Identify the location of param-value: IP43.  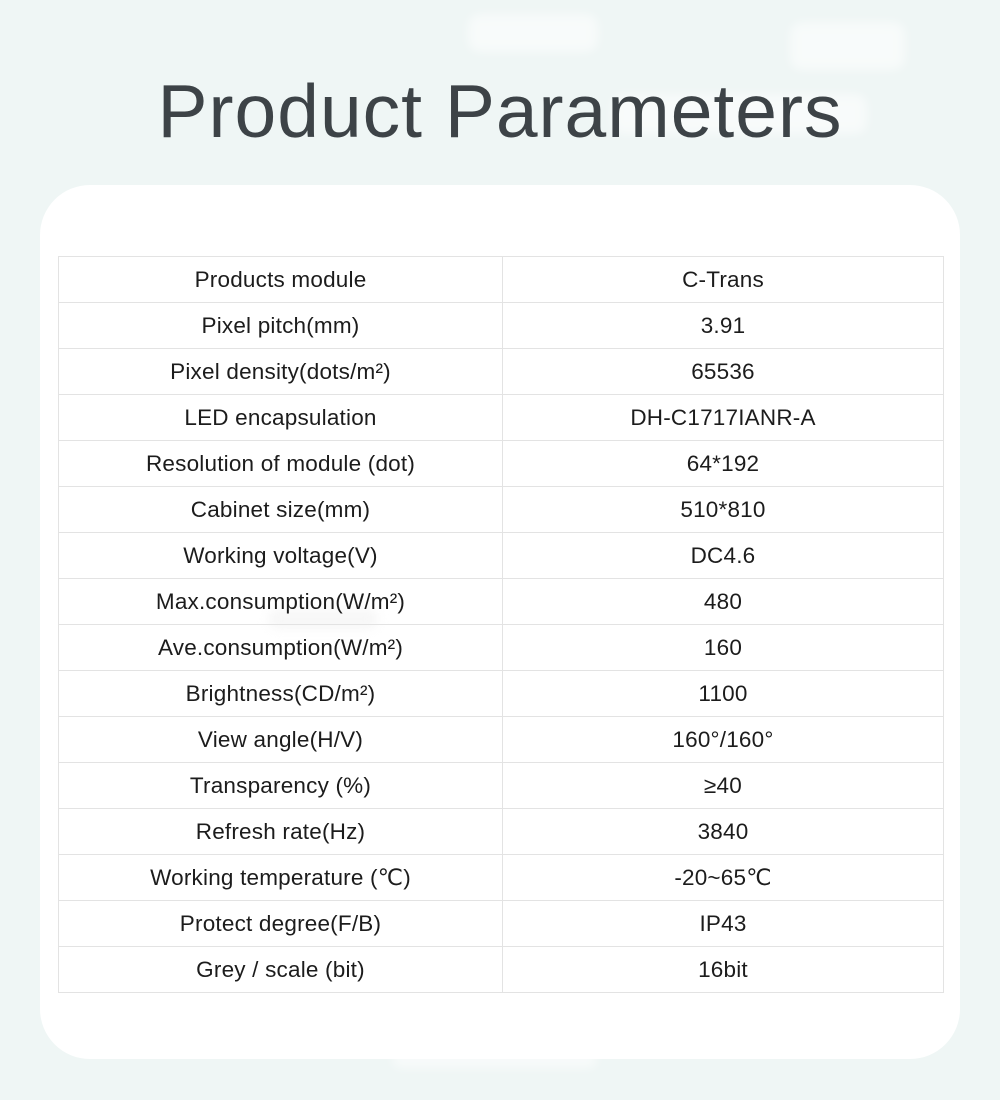
(723, 923).